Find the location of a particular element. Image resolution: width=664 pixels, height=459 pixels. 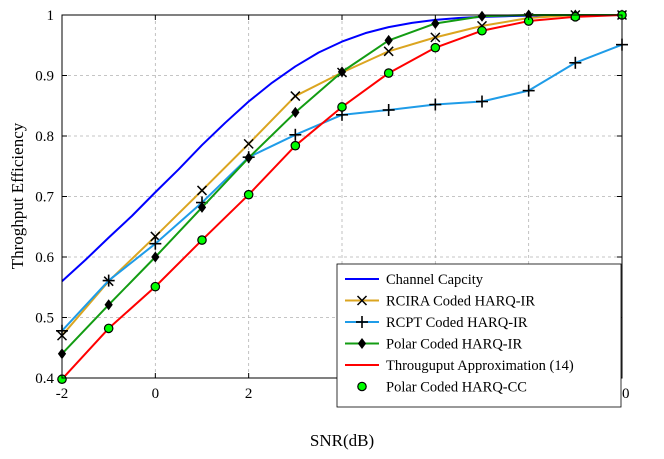

legend-entry: Througuput Approximation (14) is located at coordinates (459, 366).